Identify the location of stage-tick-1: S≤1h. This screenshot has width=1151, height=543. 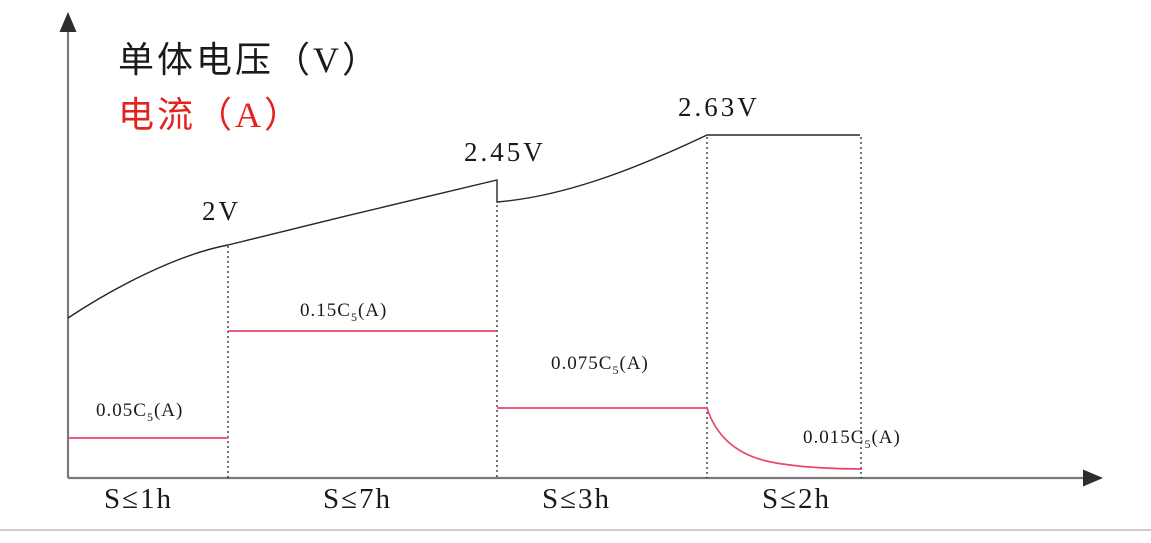
(139, 499).